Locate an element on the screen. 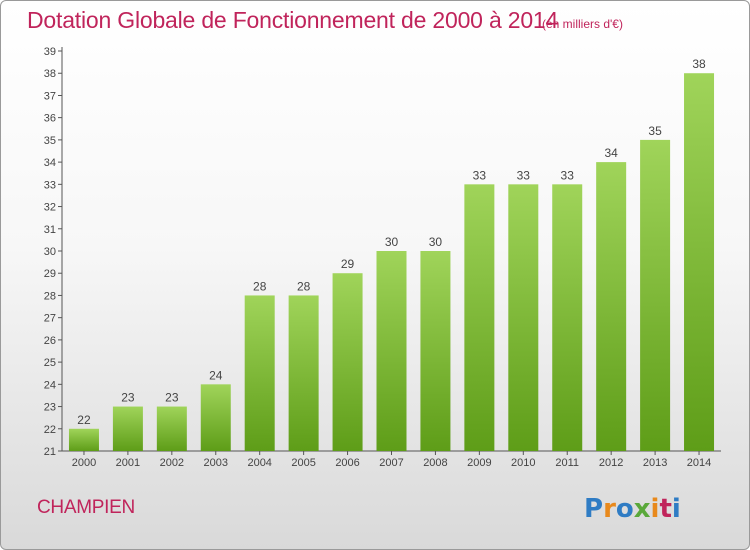 The height and width of the screenshot is (550, 750). y-tick-label: 30 is located at coordinates (50, 252).